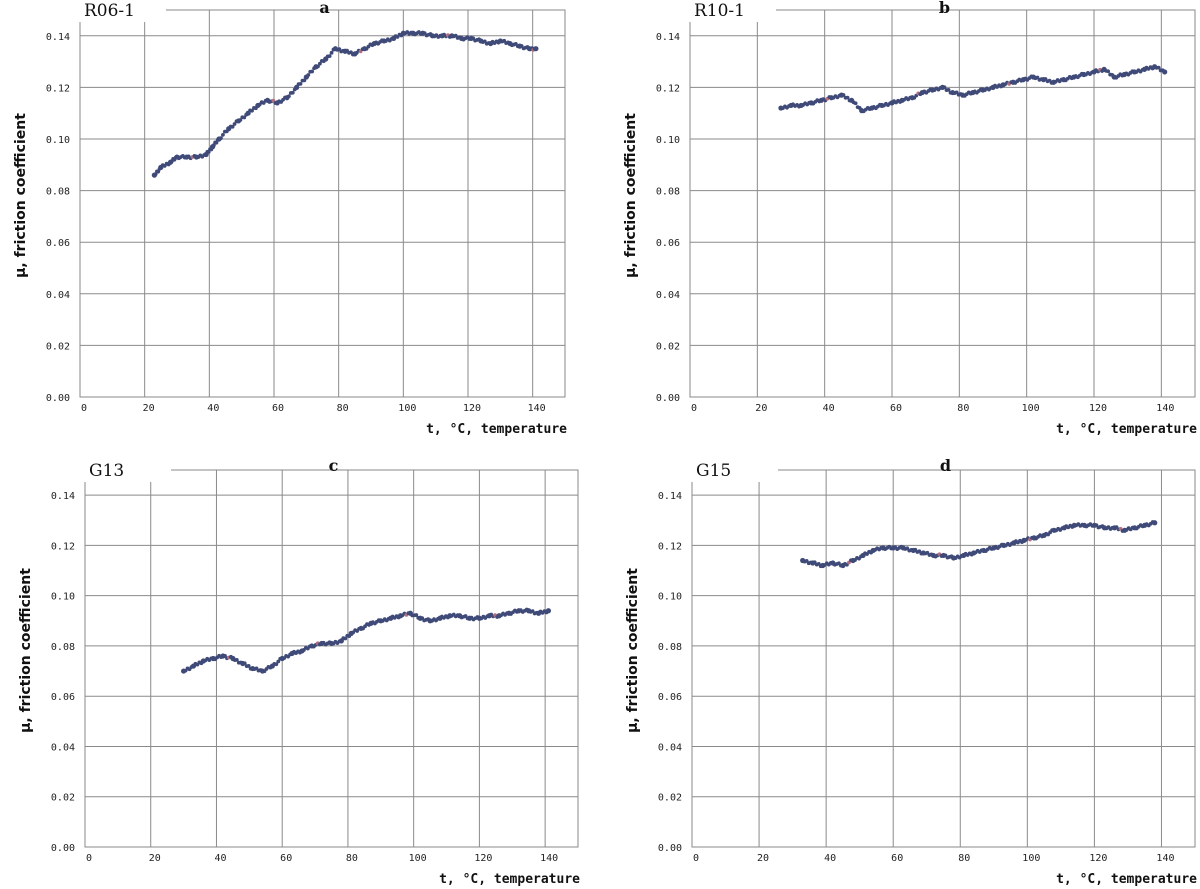 The image size is (1200, 889). What do you see at coordinates (945, 465) in the screenshot?
I see `panel-letter: d` at bounding box center [945, 465].